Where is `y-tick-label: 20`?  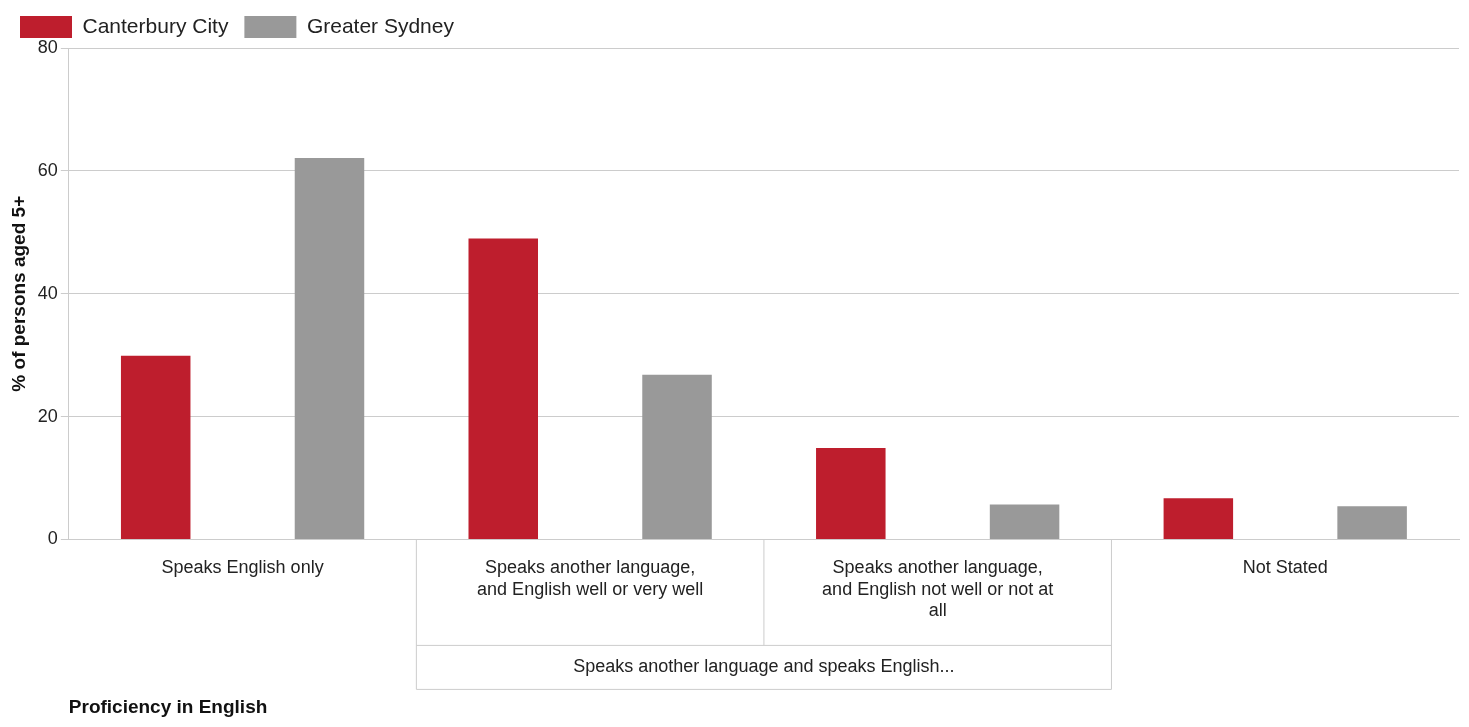
y-tick-label: 20 is located at coordinates (47, 415).